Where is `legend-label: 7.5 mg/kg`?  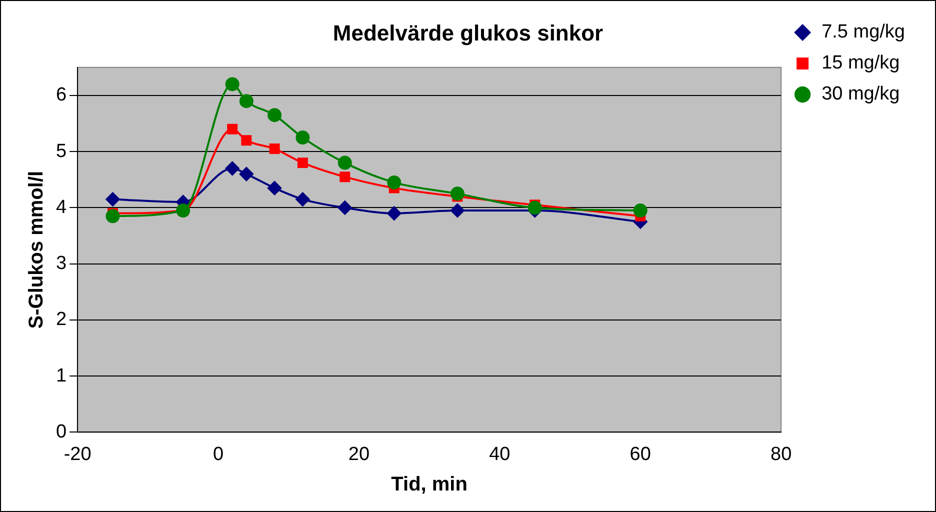
legend-label: 7.5 mg/kg is located at coordinates (864, 32).